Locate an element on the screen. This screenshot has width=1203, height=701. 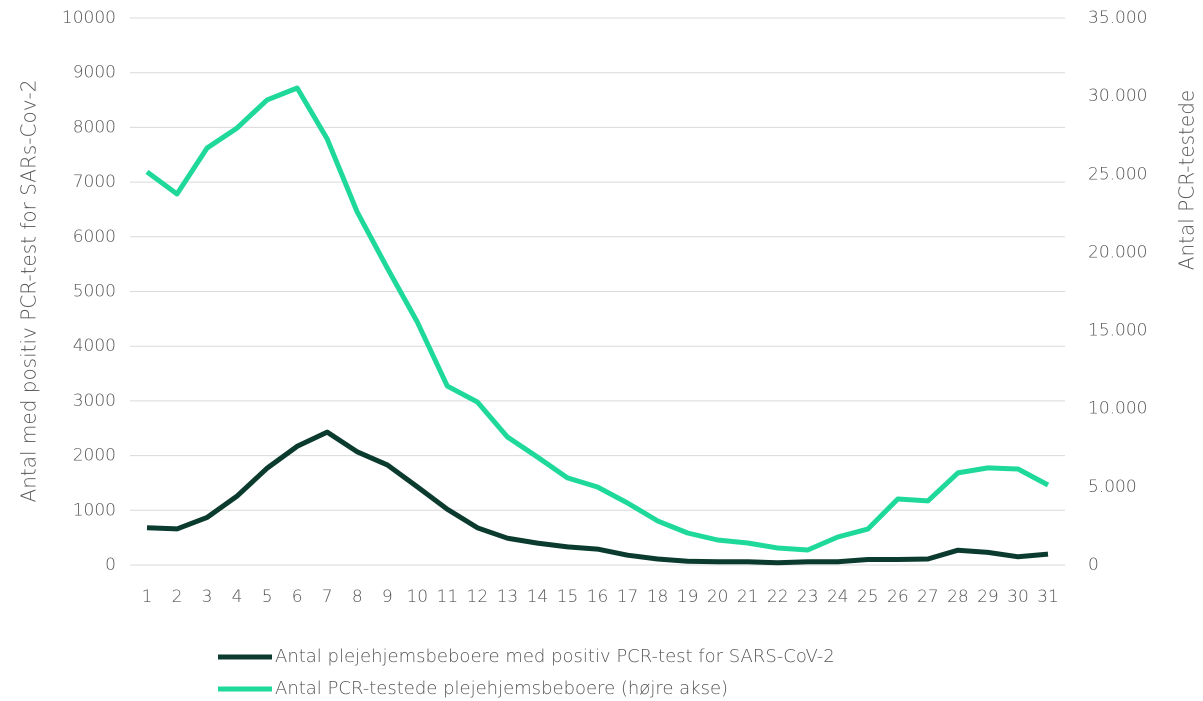
y-tick-label: 10000 is located at coordinates (89, 18).